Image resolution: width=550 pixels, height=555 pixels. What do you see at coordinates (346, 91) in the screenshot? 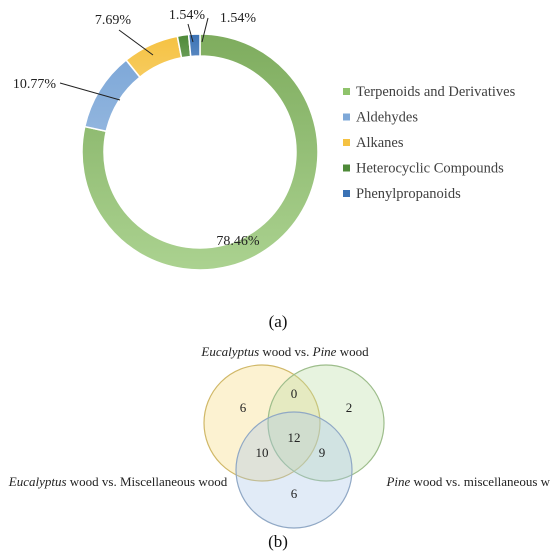
I see `legend-swatch-terpenoids-and-derivatives` at bounding box center [346, 91].